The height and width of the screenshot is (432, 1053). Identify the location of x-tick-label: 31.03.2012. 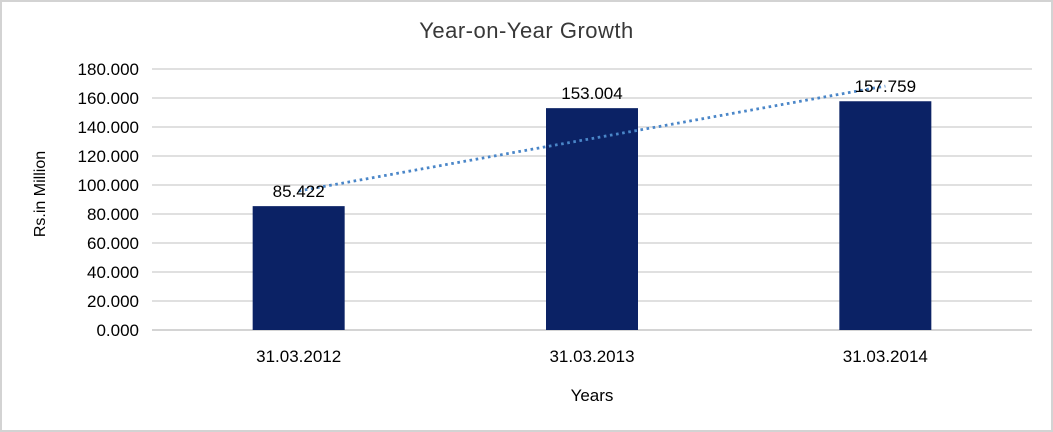
(298, 356).